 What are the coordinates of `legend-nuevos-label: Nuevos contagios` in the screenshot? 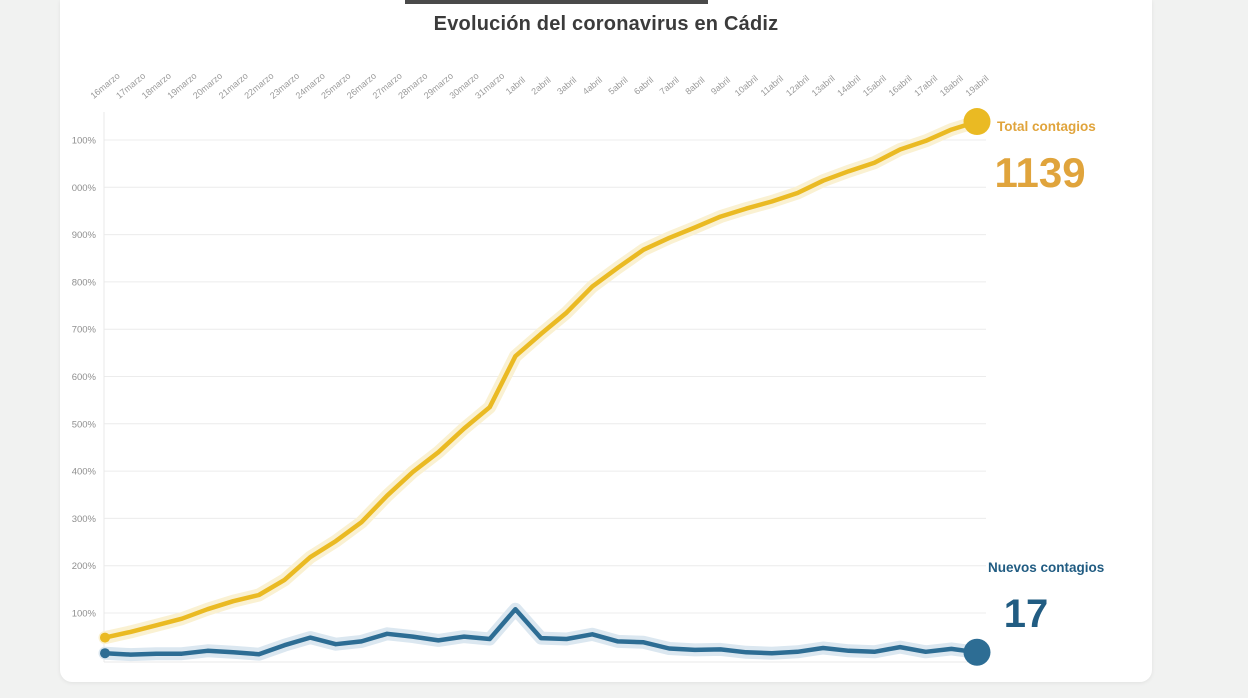 It's located at (1046, 567).